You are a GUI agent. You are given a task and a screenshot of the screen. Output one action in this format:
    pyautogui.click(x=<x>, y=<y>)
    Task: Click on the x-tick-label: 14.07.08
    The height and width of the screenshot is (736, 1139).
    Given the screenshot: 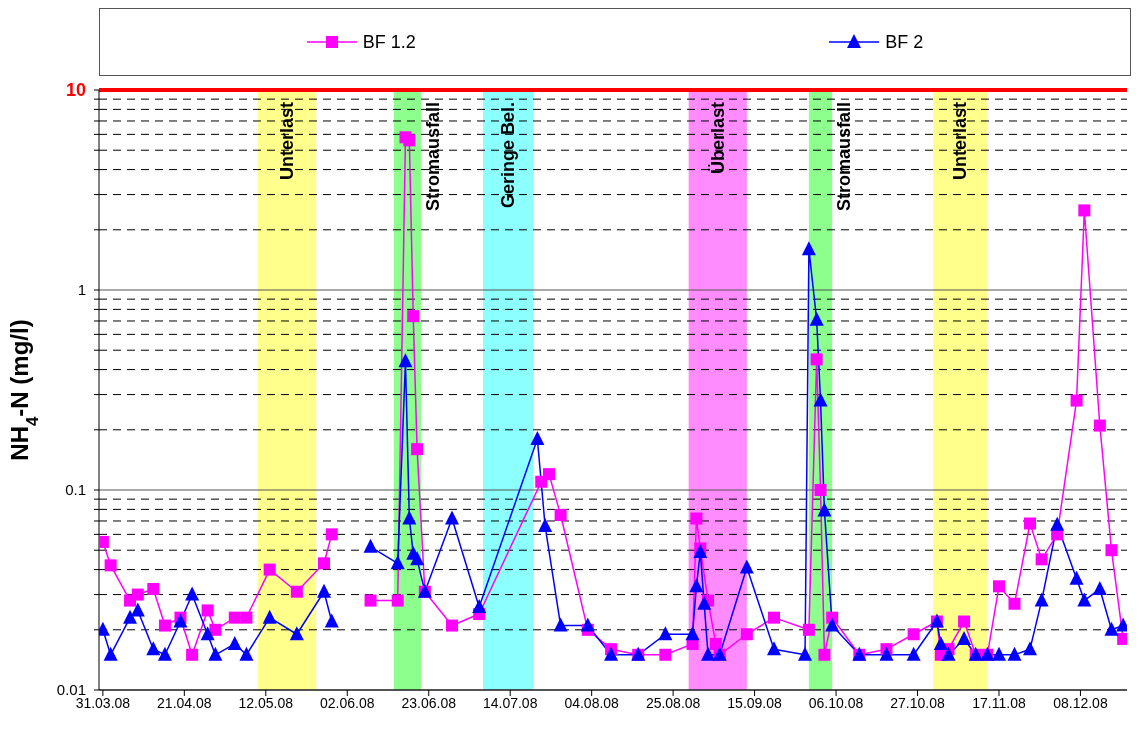 What is the action you would take?
    pyautogui.click(x=510, y=702)
    